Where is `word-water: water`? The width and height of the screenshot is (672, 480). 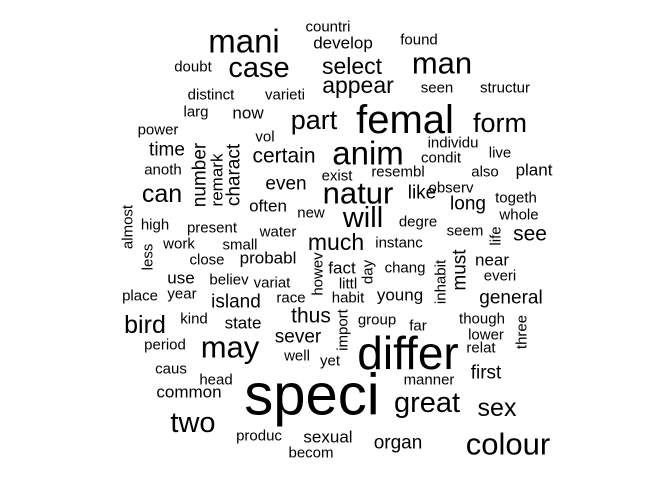 word-water: water is located at coordinates (278, 232).